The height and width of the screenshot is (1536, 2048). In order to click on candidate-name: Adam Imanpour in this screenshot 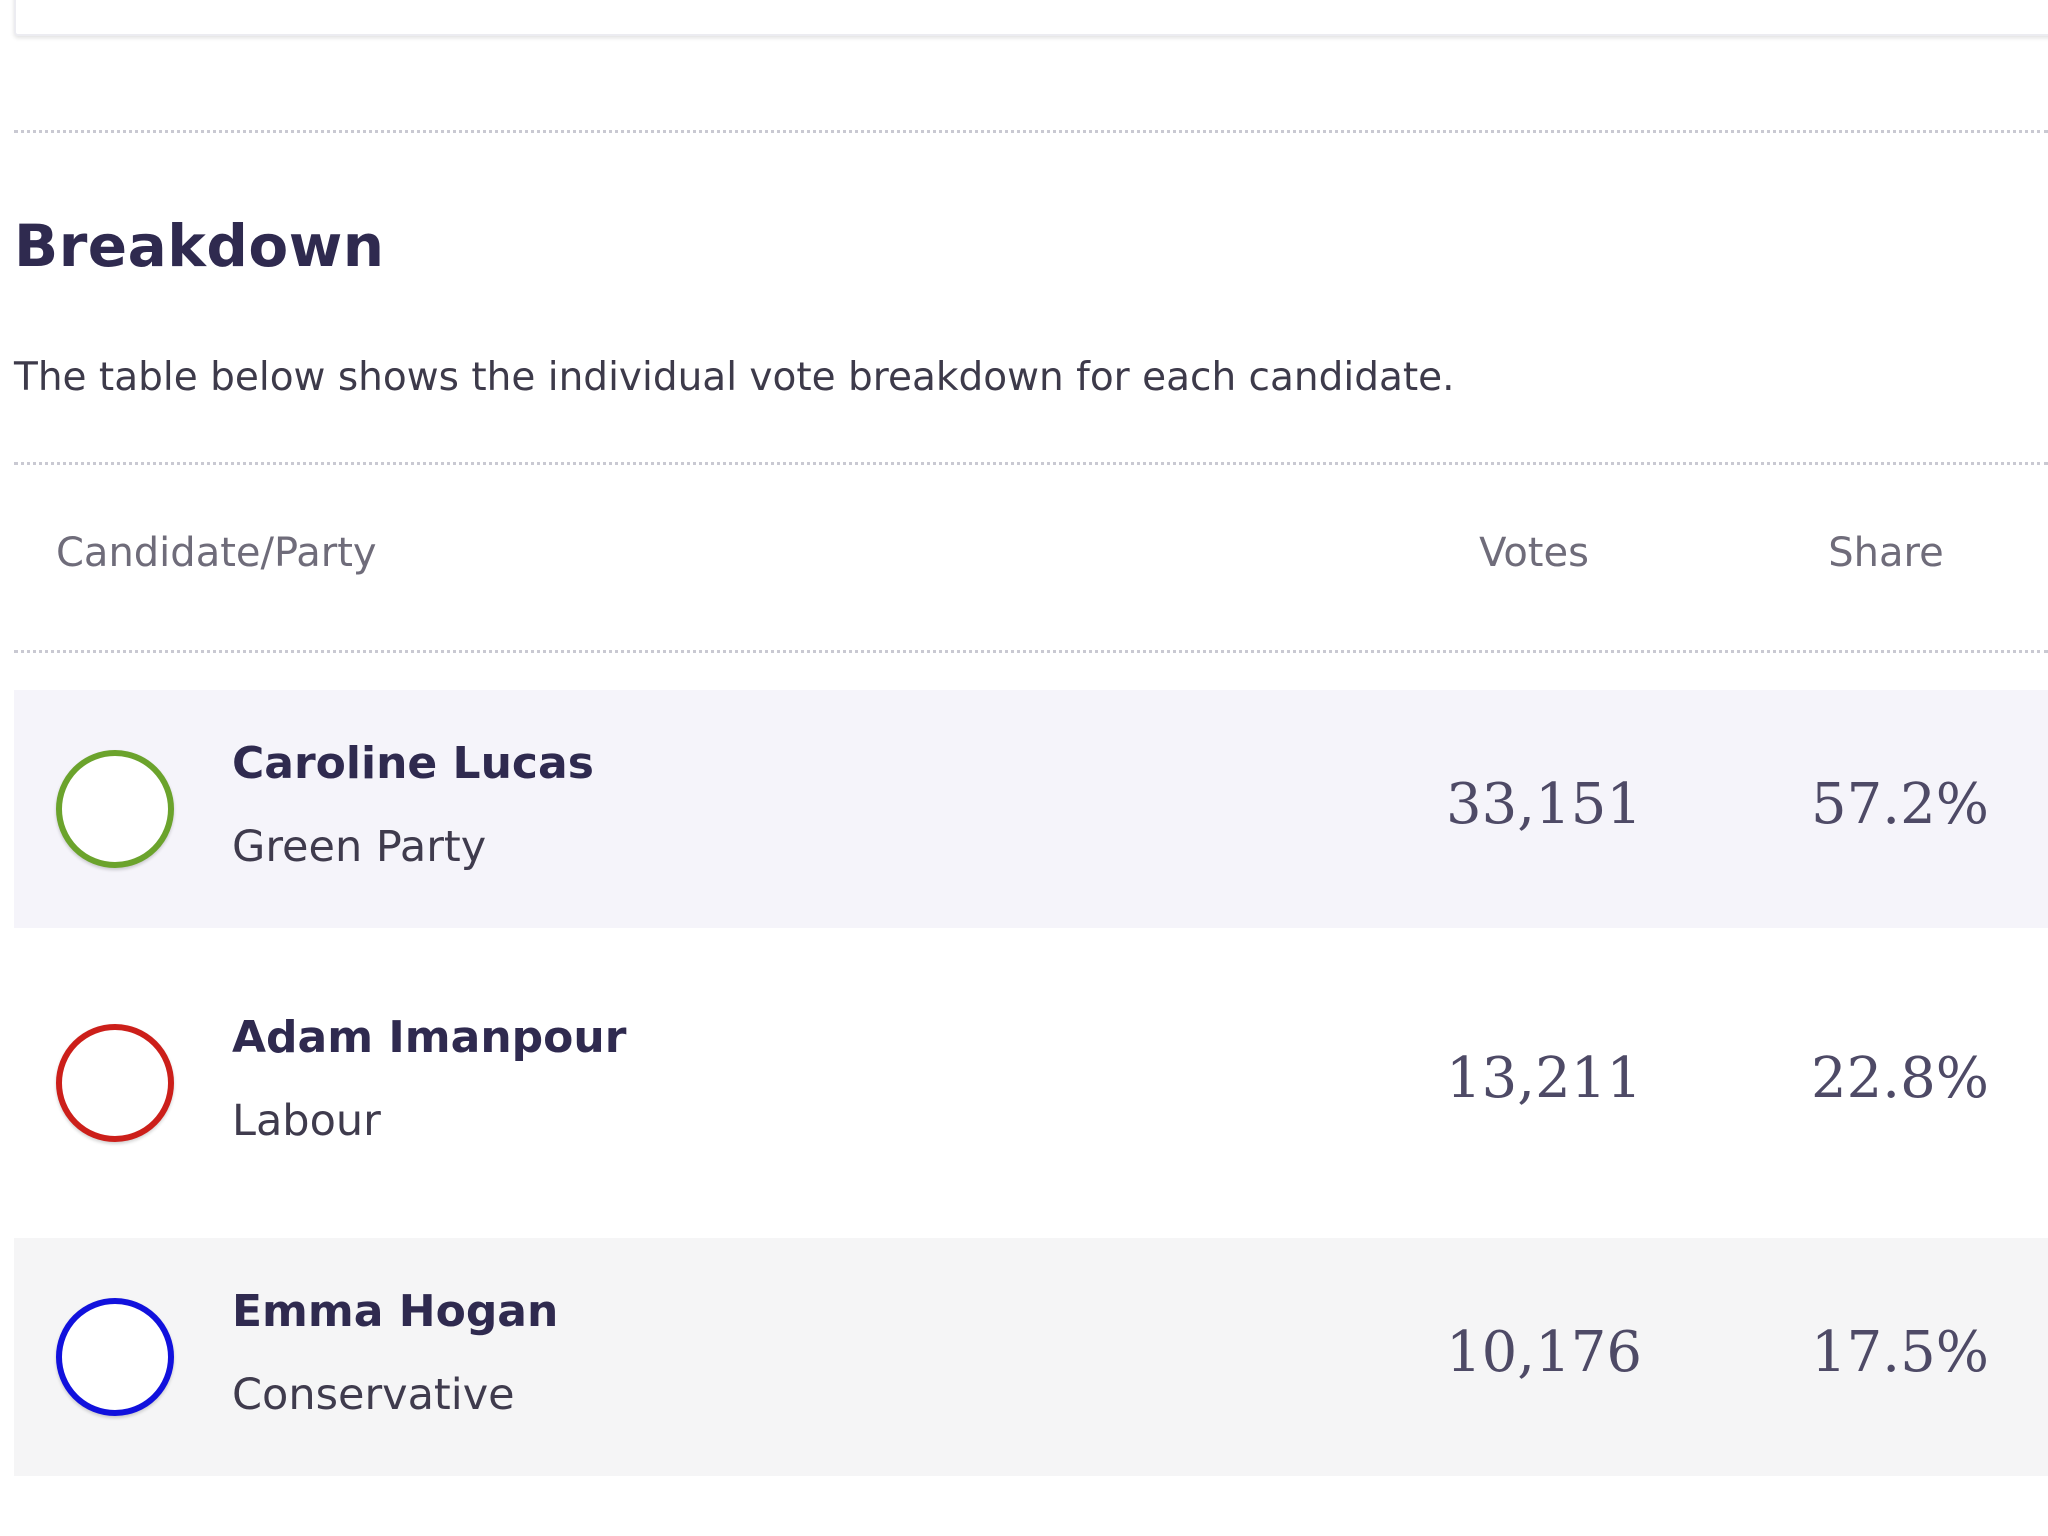, I will do `click(429, 1037)`.